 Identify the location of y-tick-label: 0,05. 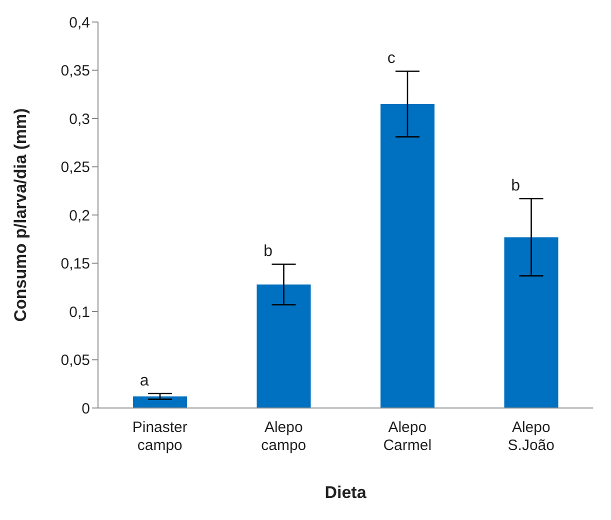
(75, 361).